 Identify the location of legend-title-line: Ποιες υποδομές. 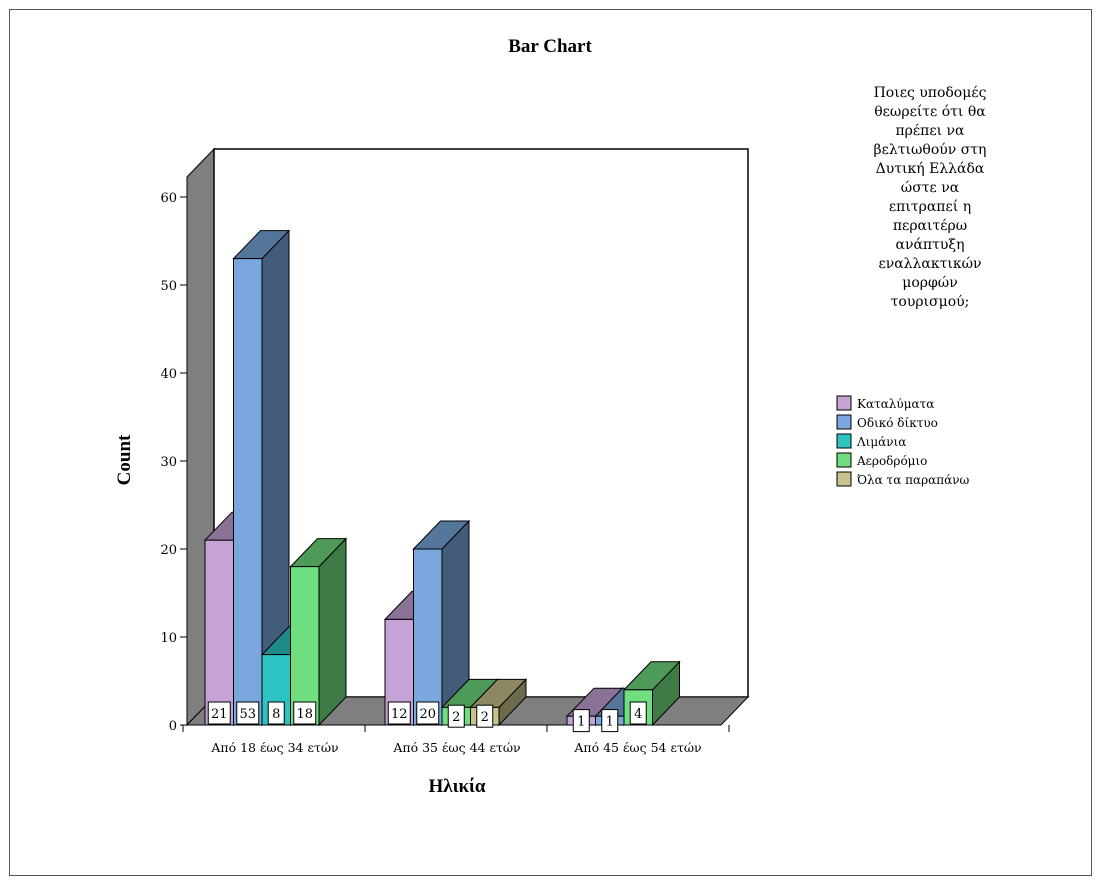
(930, 92).